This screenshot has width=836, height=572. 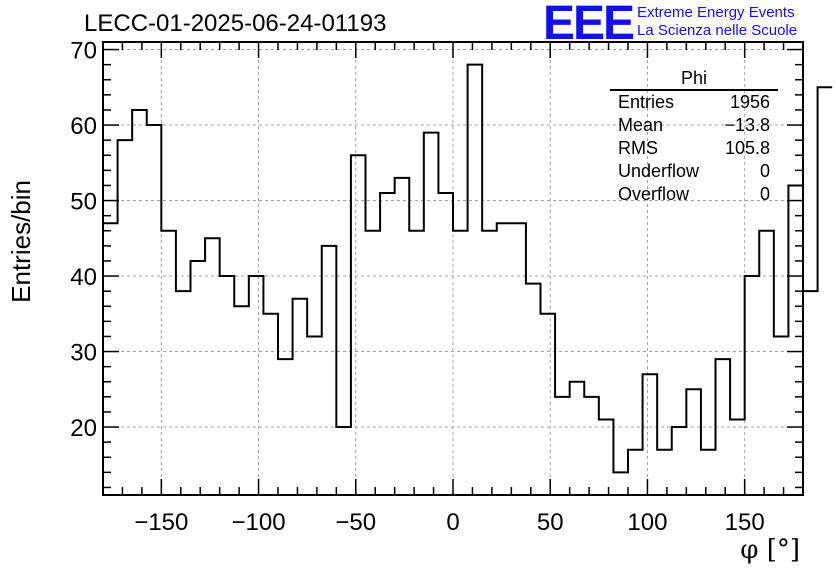 I want to click on logo-caption-line1: Extreme Energy Events, so click(x=716, y=12).